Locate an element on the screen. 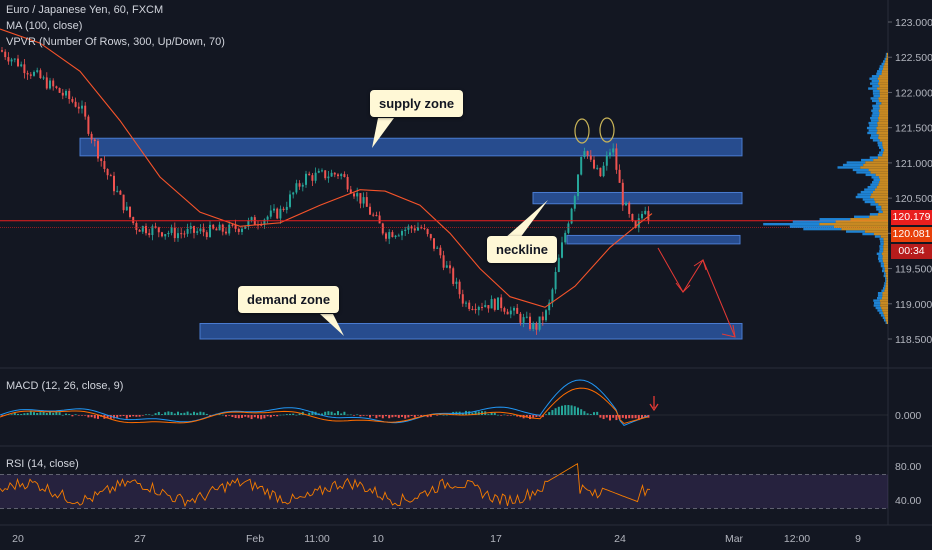 This screenshot has width=932, height=550. macd-legend: MACD (12, 26, close, 9) is located at coordinates (65, 386).